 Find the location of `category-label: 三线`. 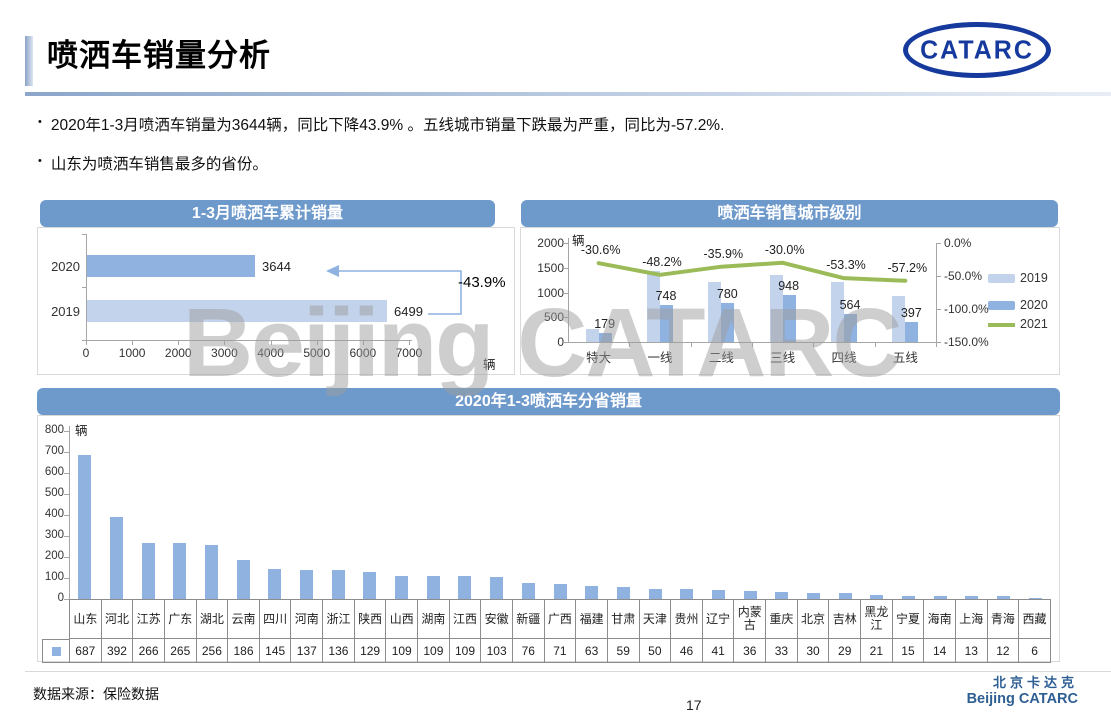

category-label: 三线 is located at coordinates (783, 358).